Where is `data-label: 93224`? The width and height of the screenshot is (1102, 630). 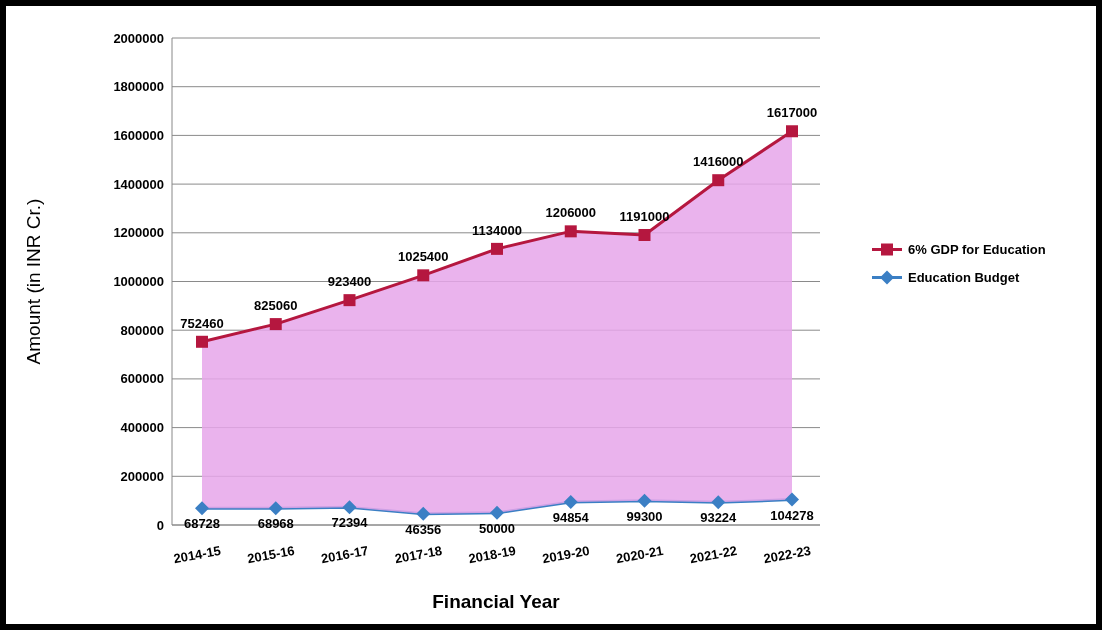
data-label: 93224 is located at coordinates (719, 518).